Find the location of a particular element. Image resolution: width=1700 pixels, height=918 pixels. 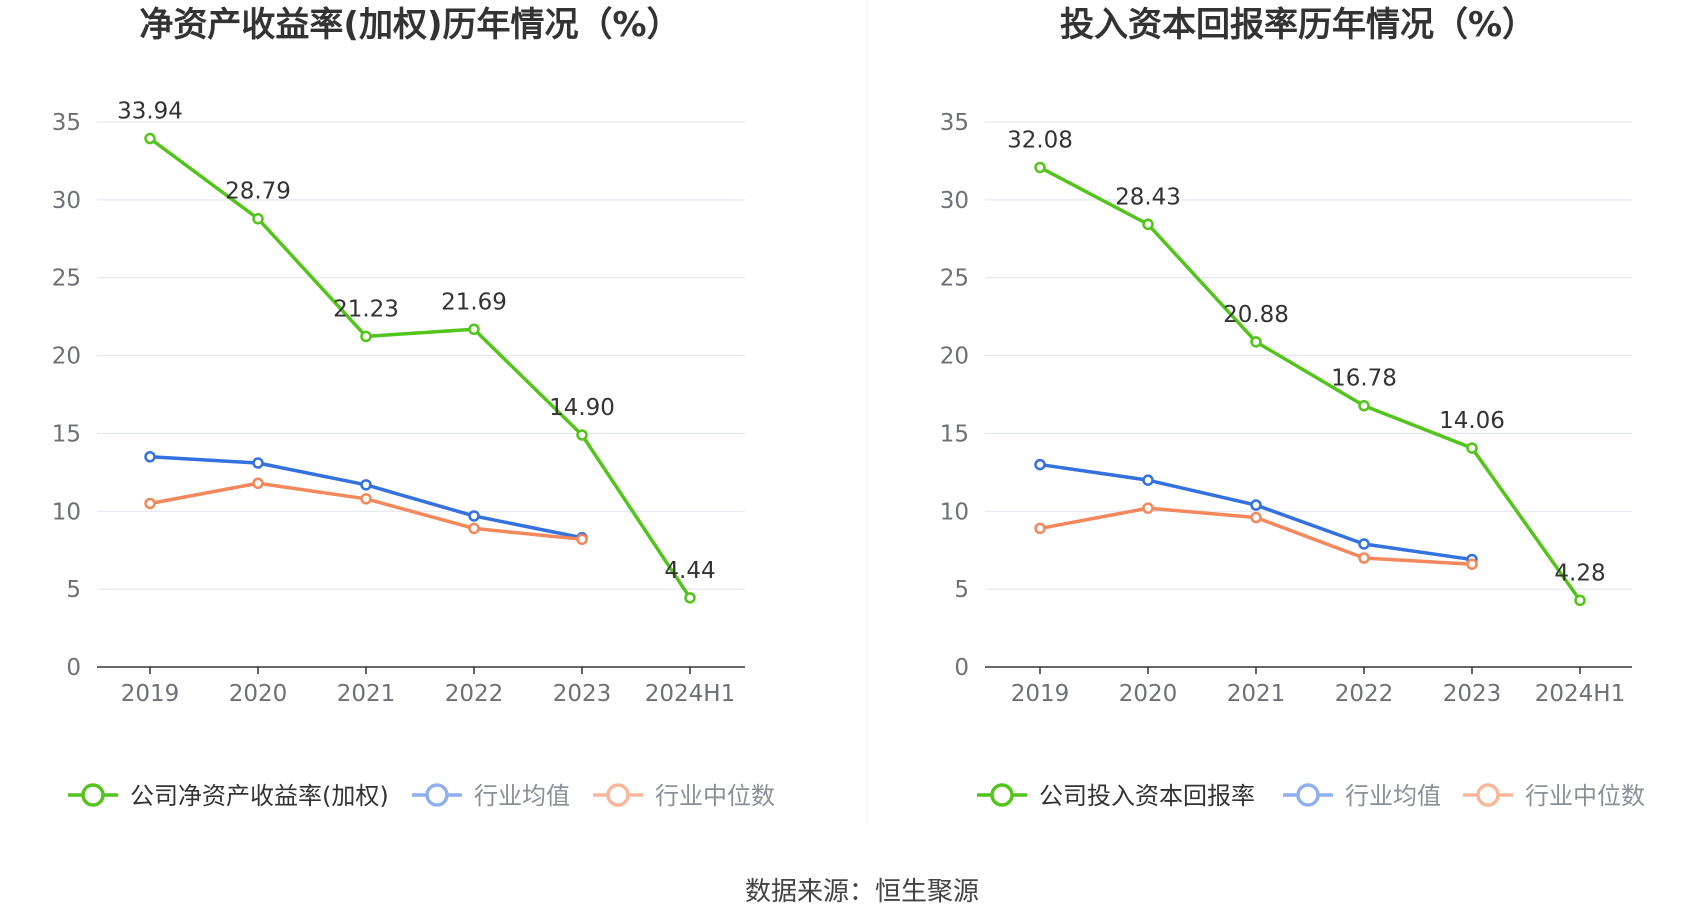

data-source-note: 数据来源：恒生聚源 is located at coordinates (862, 892).